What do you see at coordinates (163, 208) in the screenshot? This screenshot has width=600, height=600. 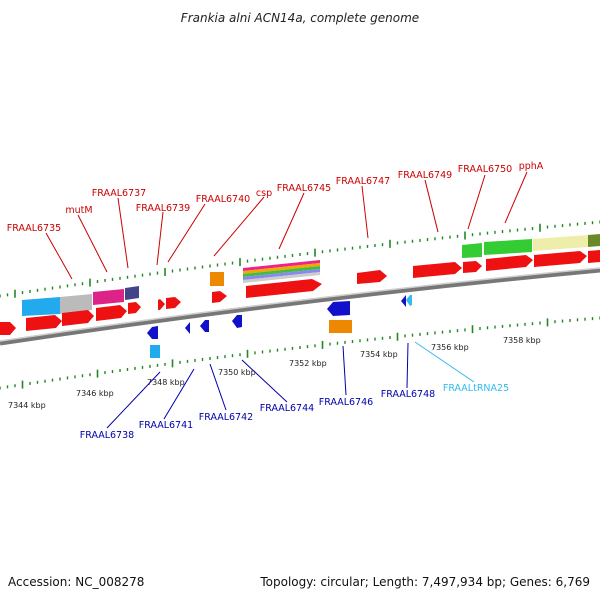 I see `gene-label: FRAAL6739` at bounding box center [163, 208].